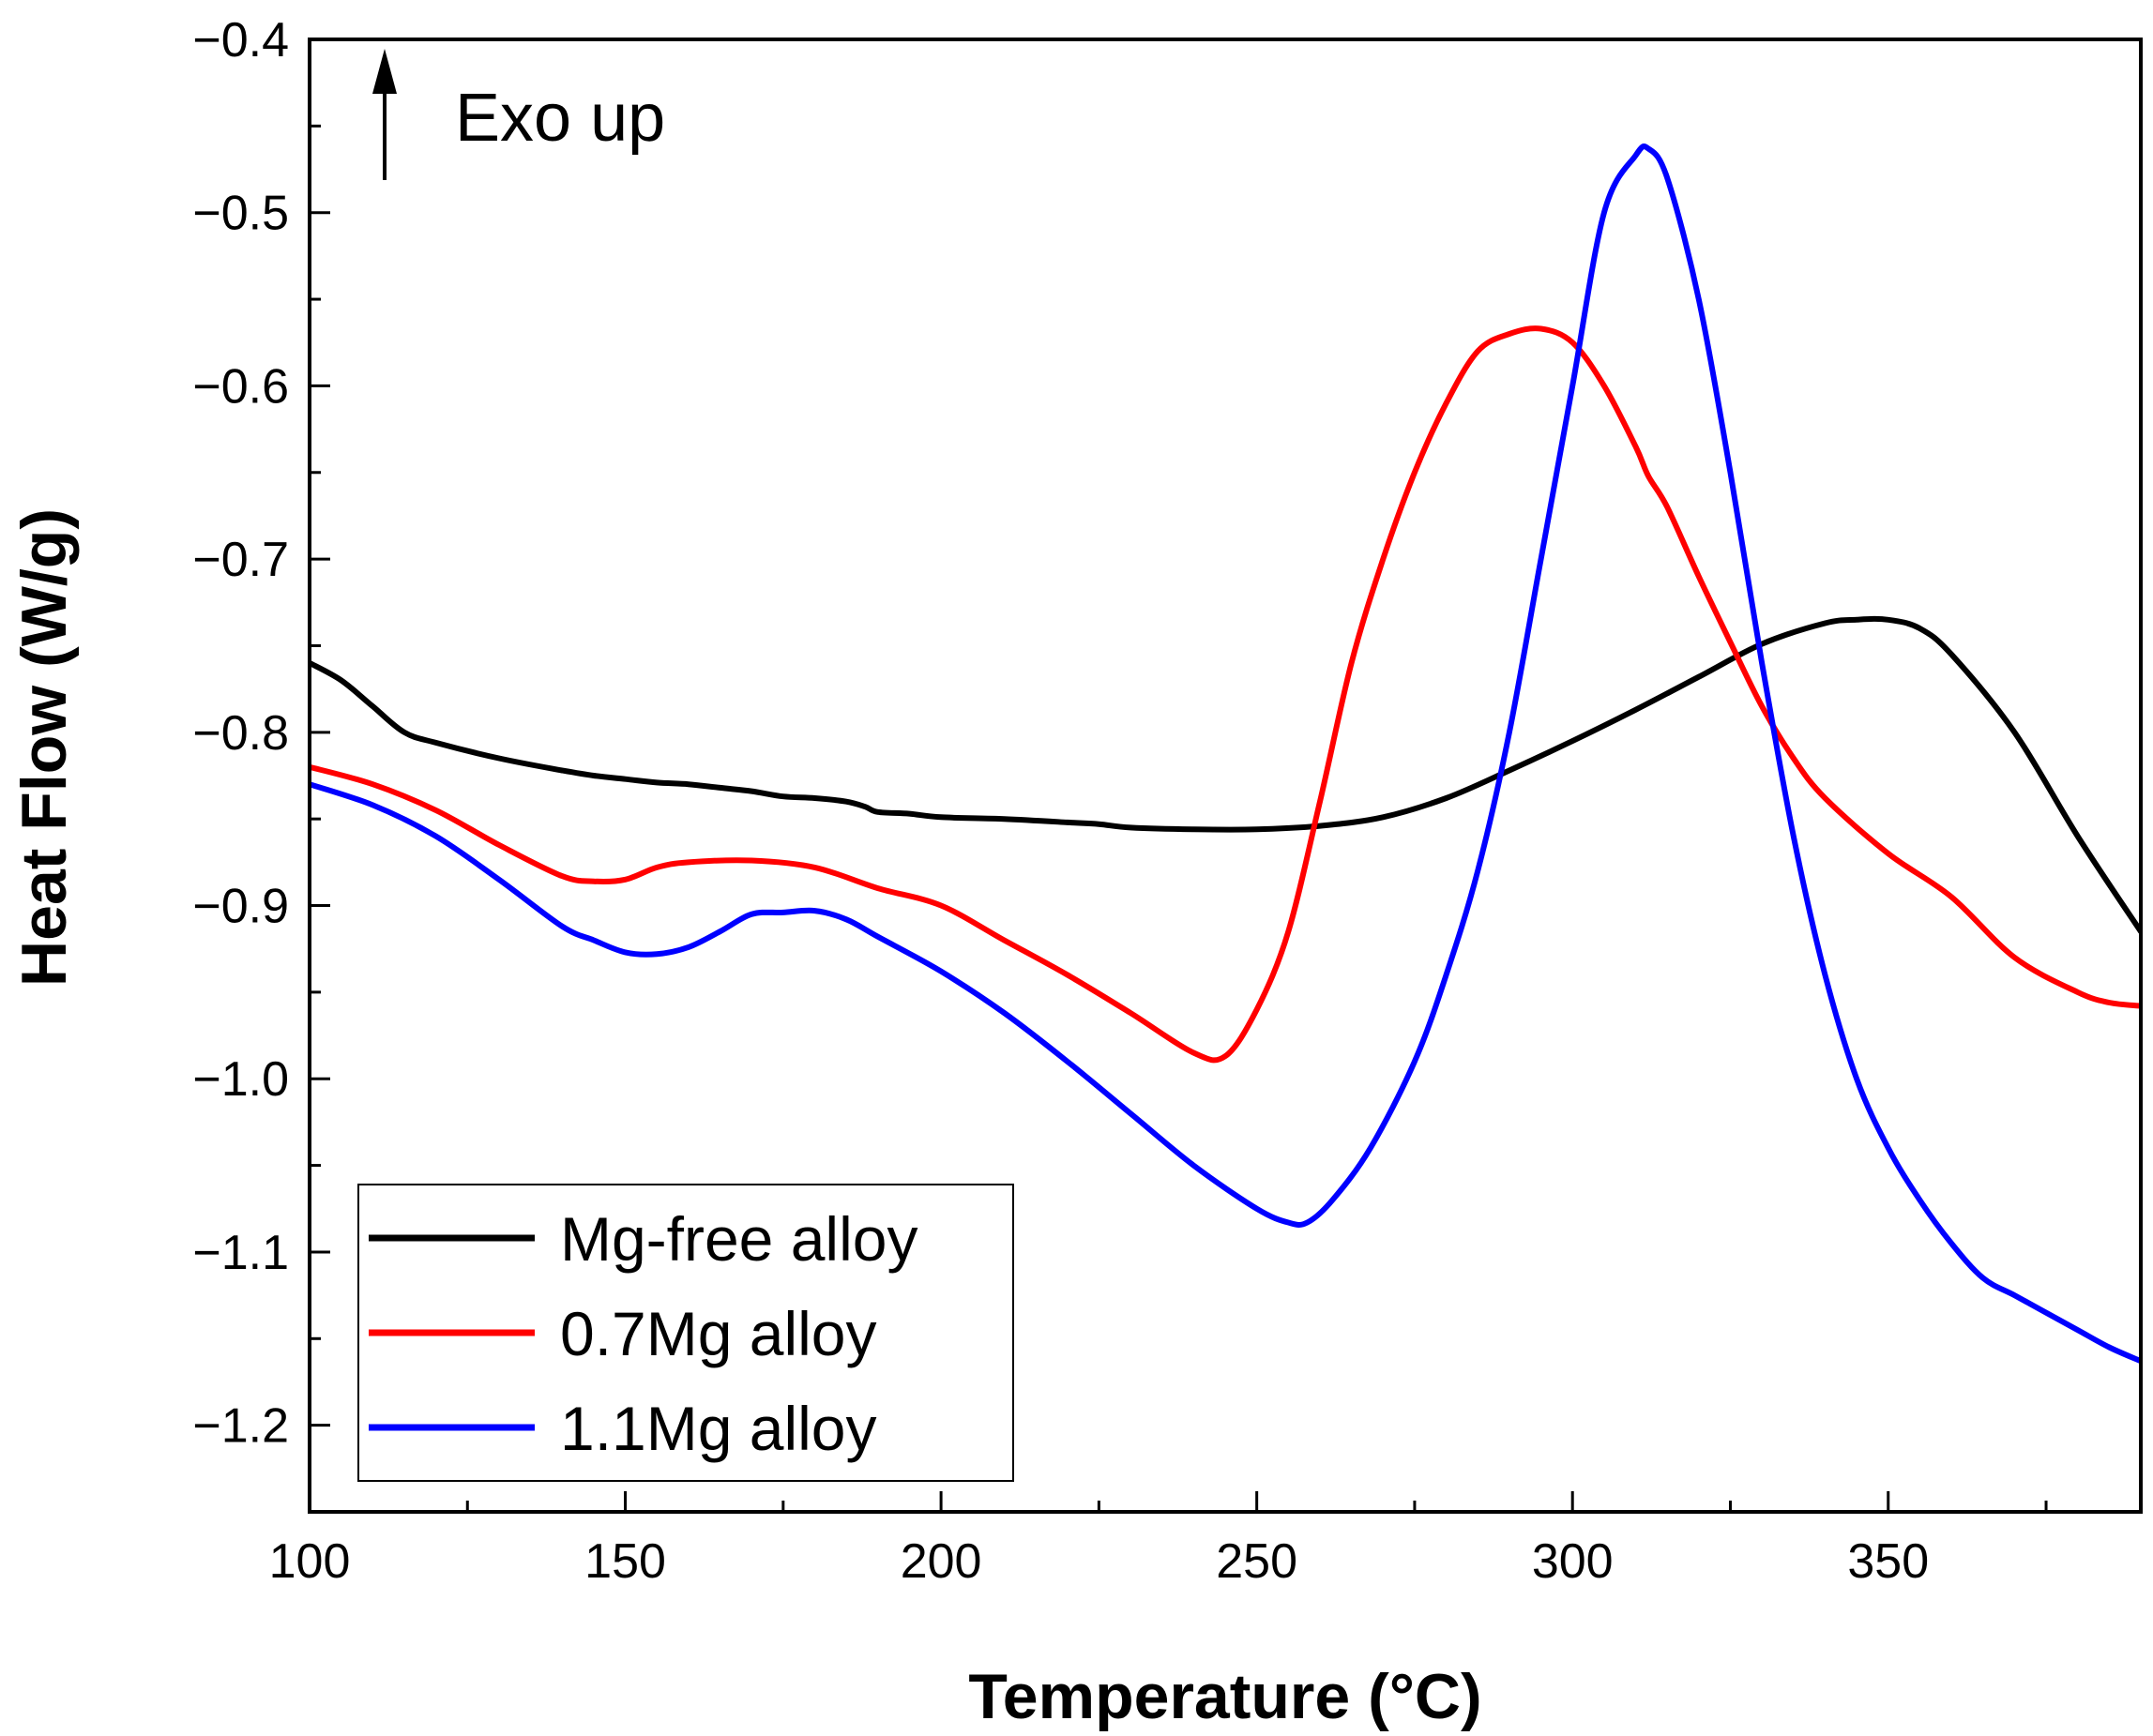 This screenshot has height=1736, width=2153. Describe the element at coordinates (719, 1428) in the screenshot. I see `legend-label-11mg: 1.1Mg alloy` at that location.